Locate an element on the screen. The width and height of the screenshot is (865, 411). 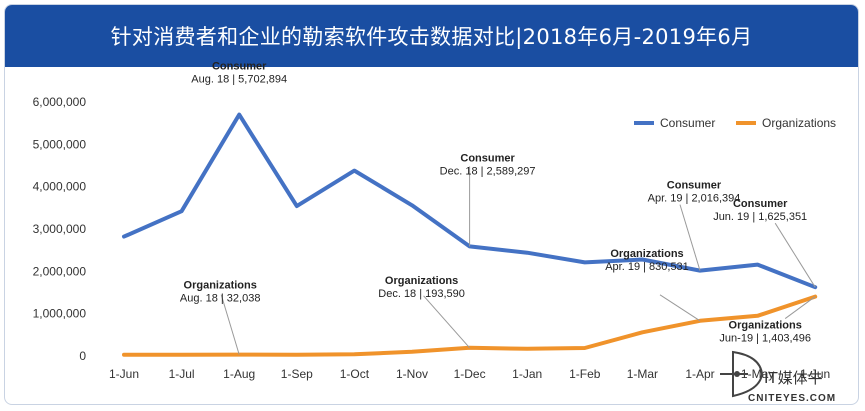
annotation-value-label: Apr. 19 | 2,016,394 is located at coordinates (694, 199).